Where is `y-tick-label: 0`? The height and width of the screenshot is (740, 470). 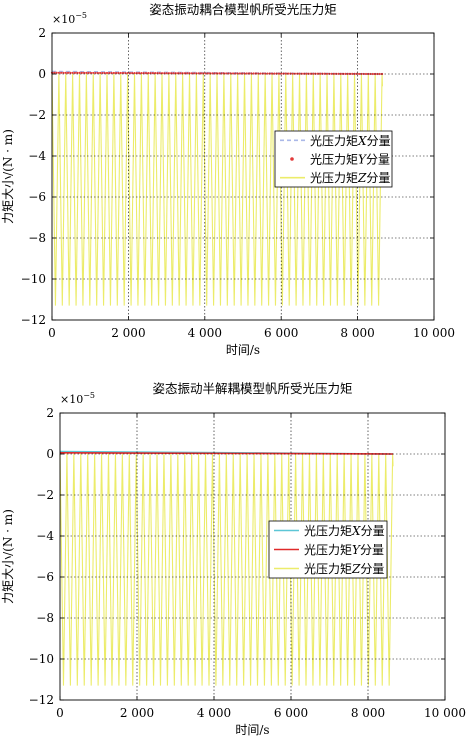 y-tick-label: 0 is located at coordinates (42, 74).